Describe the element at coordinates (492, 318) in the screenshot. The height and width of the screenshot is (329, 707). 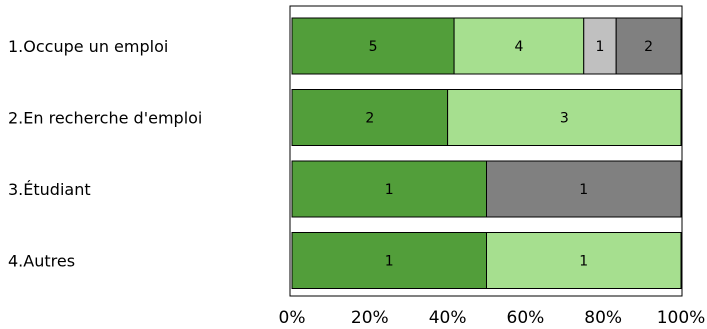
I see `x-axis-tick-labels: 0% 20% 40% 60% 80% 100%` at that location.